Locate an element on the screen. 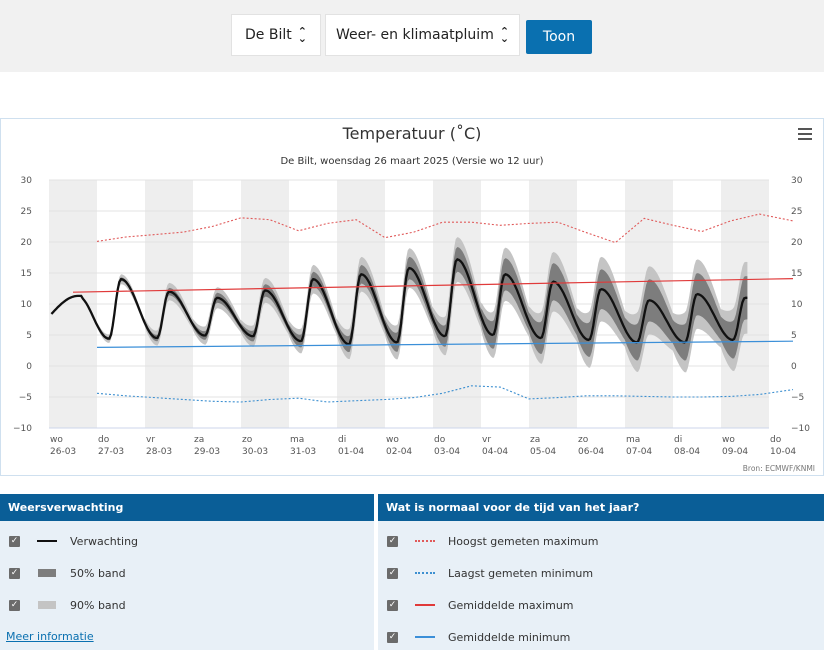  x-tick-date: 01-04 is located at coordinates (351, 452).